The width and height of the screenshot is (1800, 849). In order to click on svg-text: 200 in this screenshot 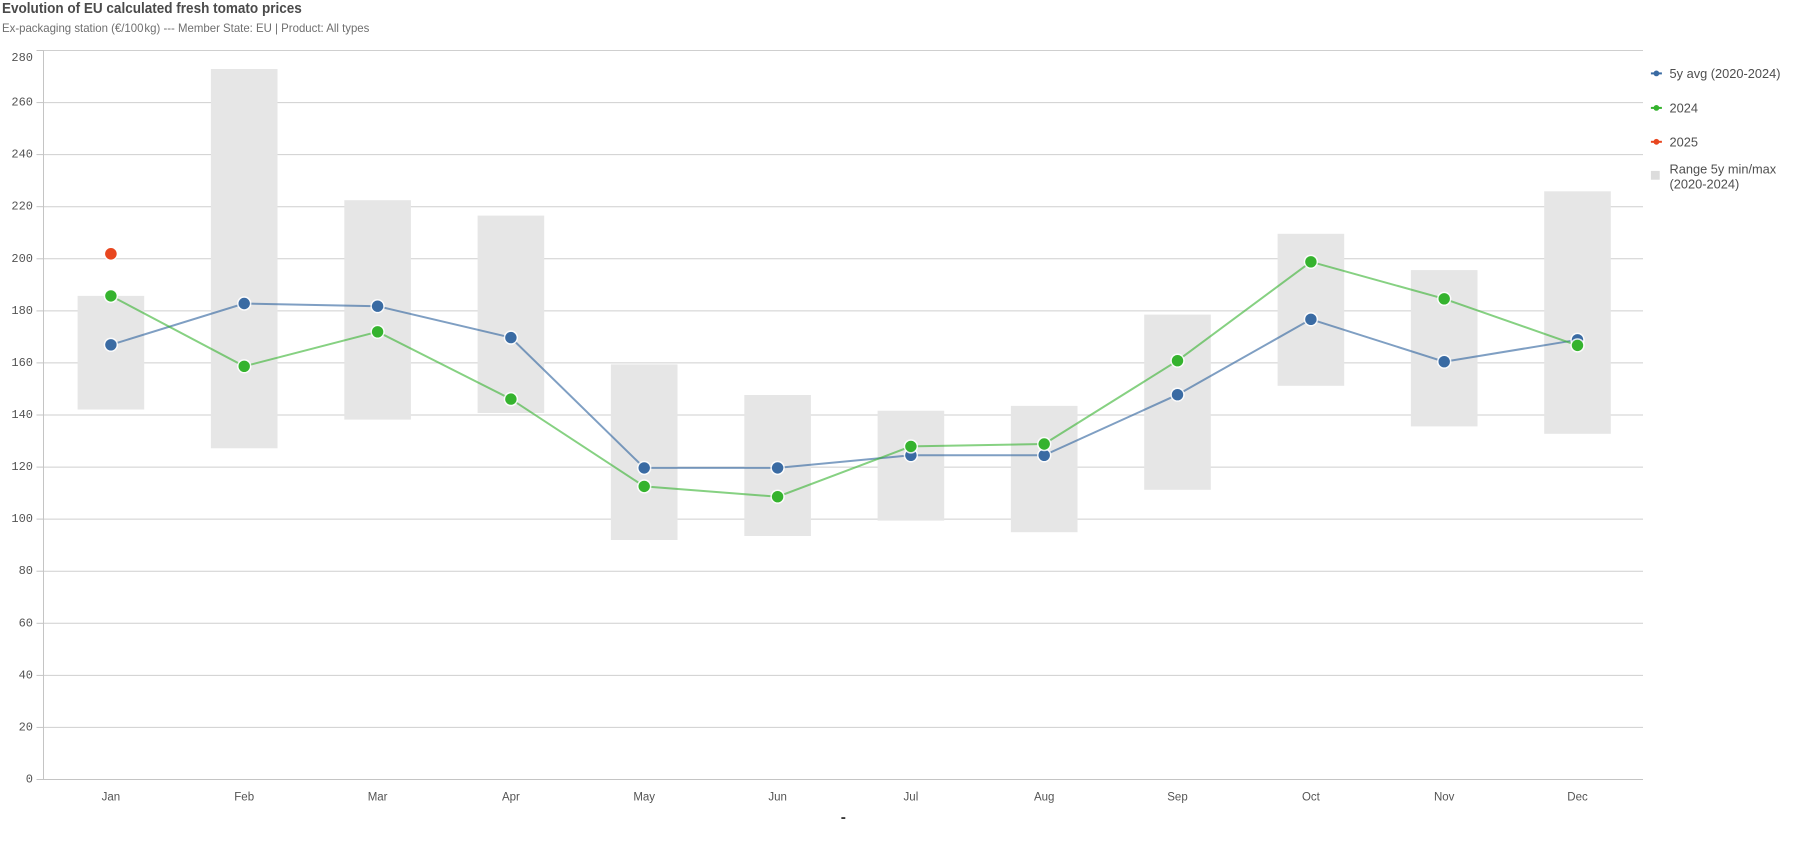, I will do `click(22, 259)`.